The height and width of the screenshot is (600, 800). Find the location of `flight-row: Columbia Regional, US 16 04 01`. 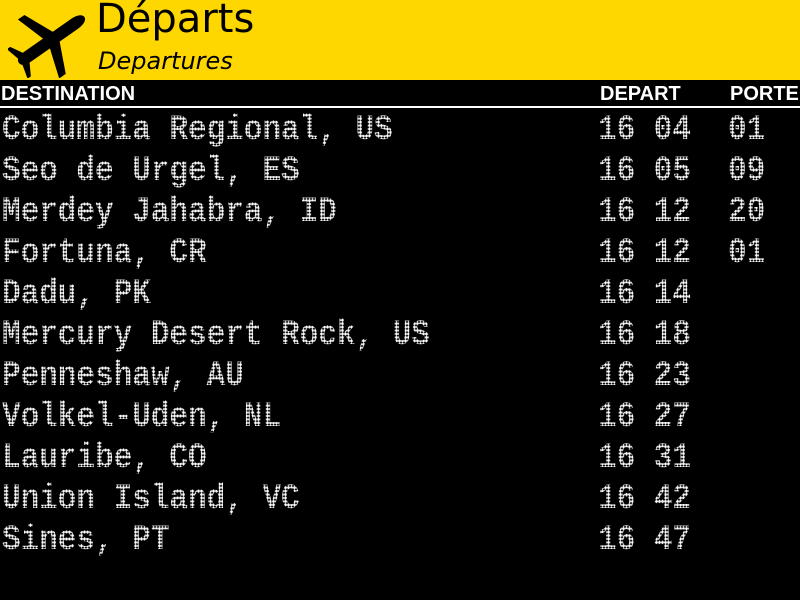

flight-row: Columbia Regional, US 16 04 01 is located at coordinates (400, 130).